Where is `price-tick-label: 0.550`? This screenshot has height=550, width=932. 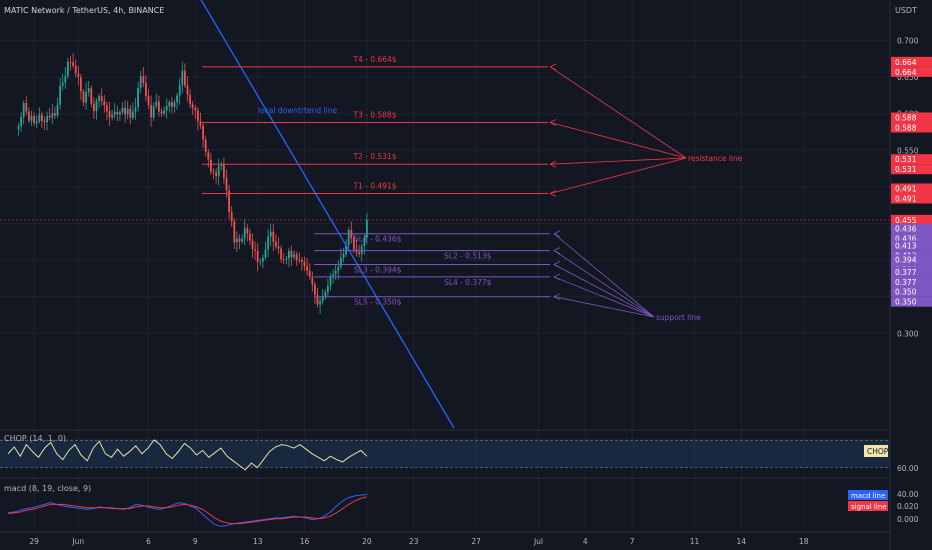 price-tick-label: 0.550 is located at coordinates (908, 150).